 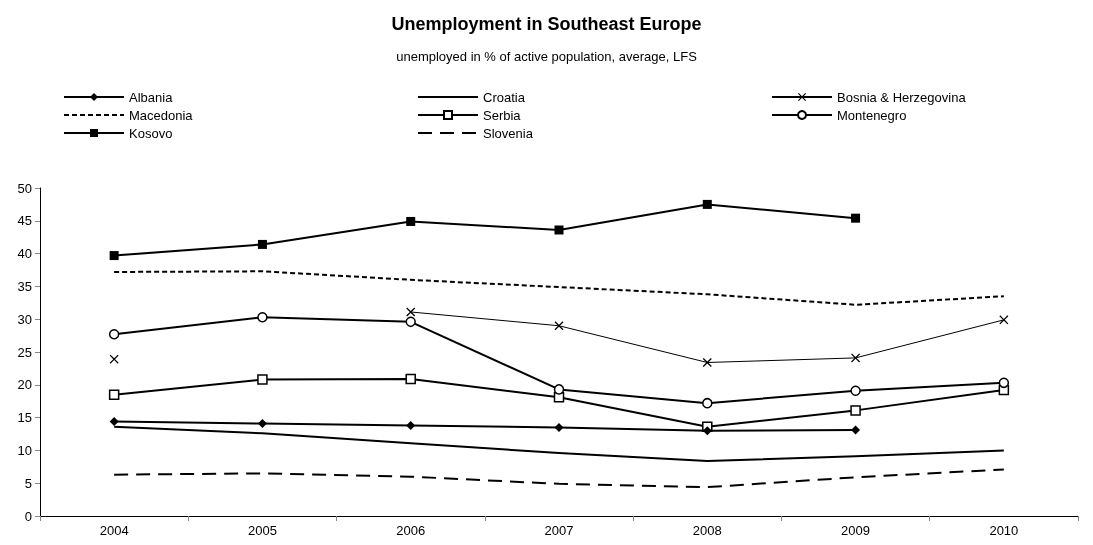 What do you see at coordinates (24, 385) in the screenshot?
I see `y-tick-label: 20` at bounding box center [24, 385].